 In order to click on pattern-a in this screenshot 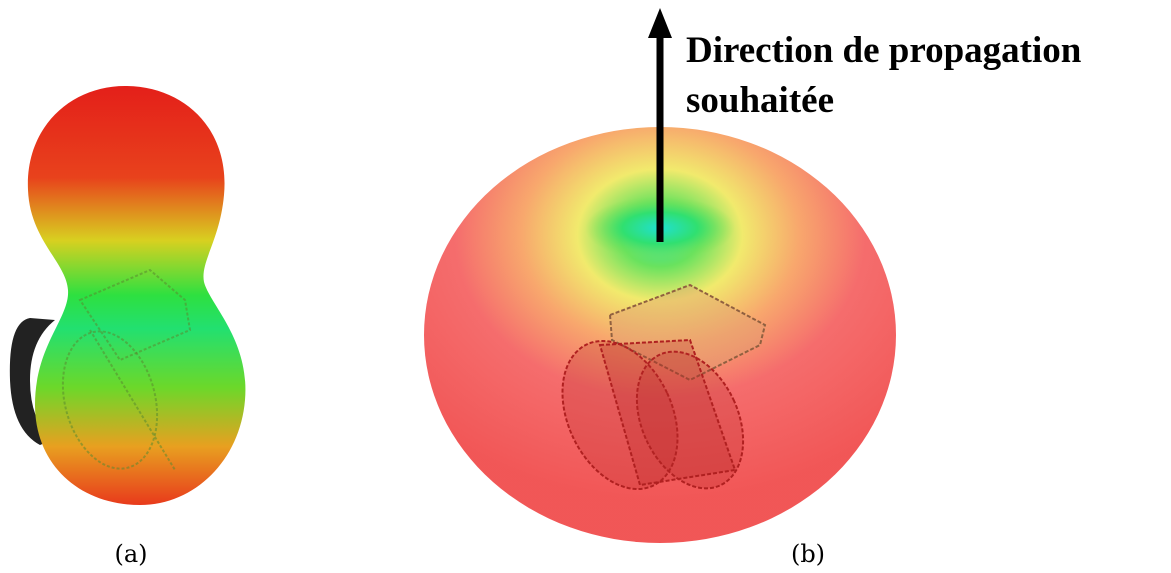, I will do `click(127, 295)`.